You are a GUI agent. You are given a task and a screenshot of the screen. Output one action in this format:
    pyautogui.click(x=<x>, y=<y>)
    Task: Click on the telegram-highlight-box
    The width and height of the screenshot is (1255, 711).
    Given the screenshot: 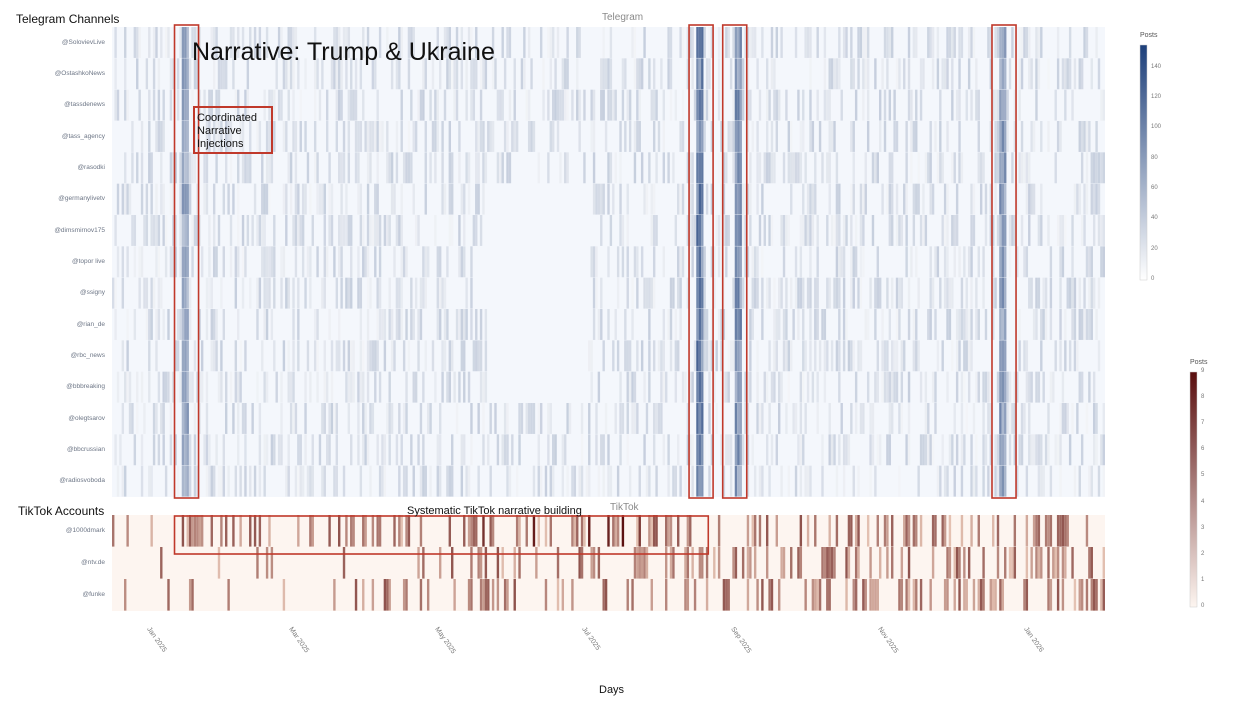 What is the action you would take?
    pyautogui.click(x=186, y=261)
    